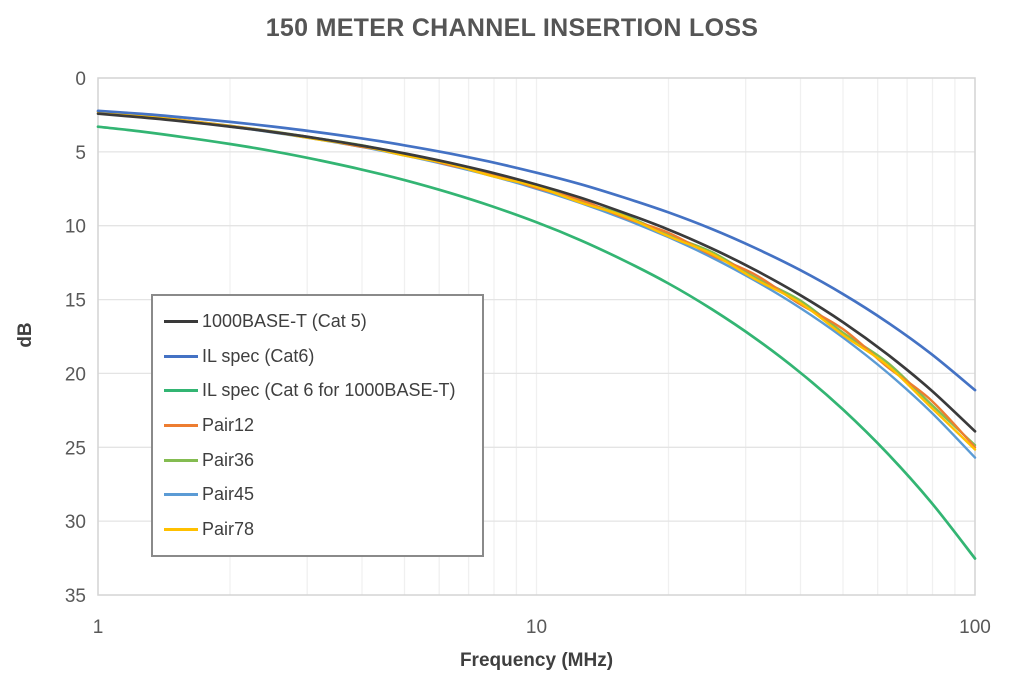  I want to click on x-axis-title: Frequency (MHz), so click(536, 660).